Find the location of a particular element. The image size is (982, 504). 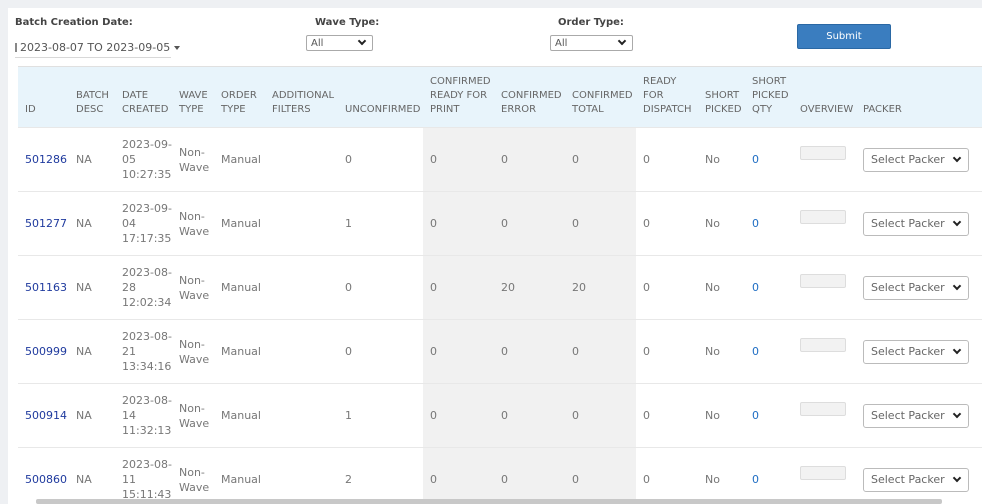

col-header: ORDER TYPE is located at coordinates (239, 97).